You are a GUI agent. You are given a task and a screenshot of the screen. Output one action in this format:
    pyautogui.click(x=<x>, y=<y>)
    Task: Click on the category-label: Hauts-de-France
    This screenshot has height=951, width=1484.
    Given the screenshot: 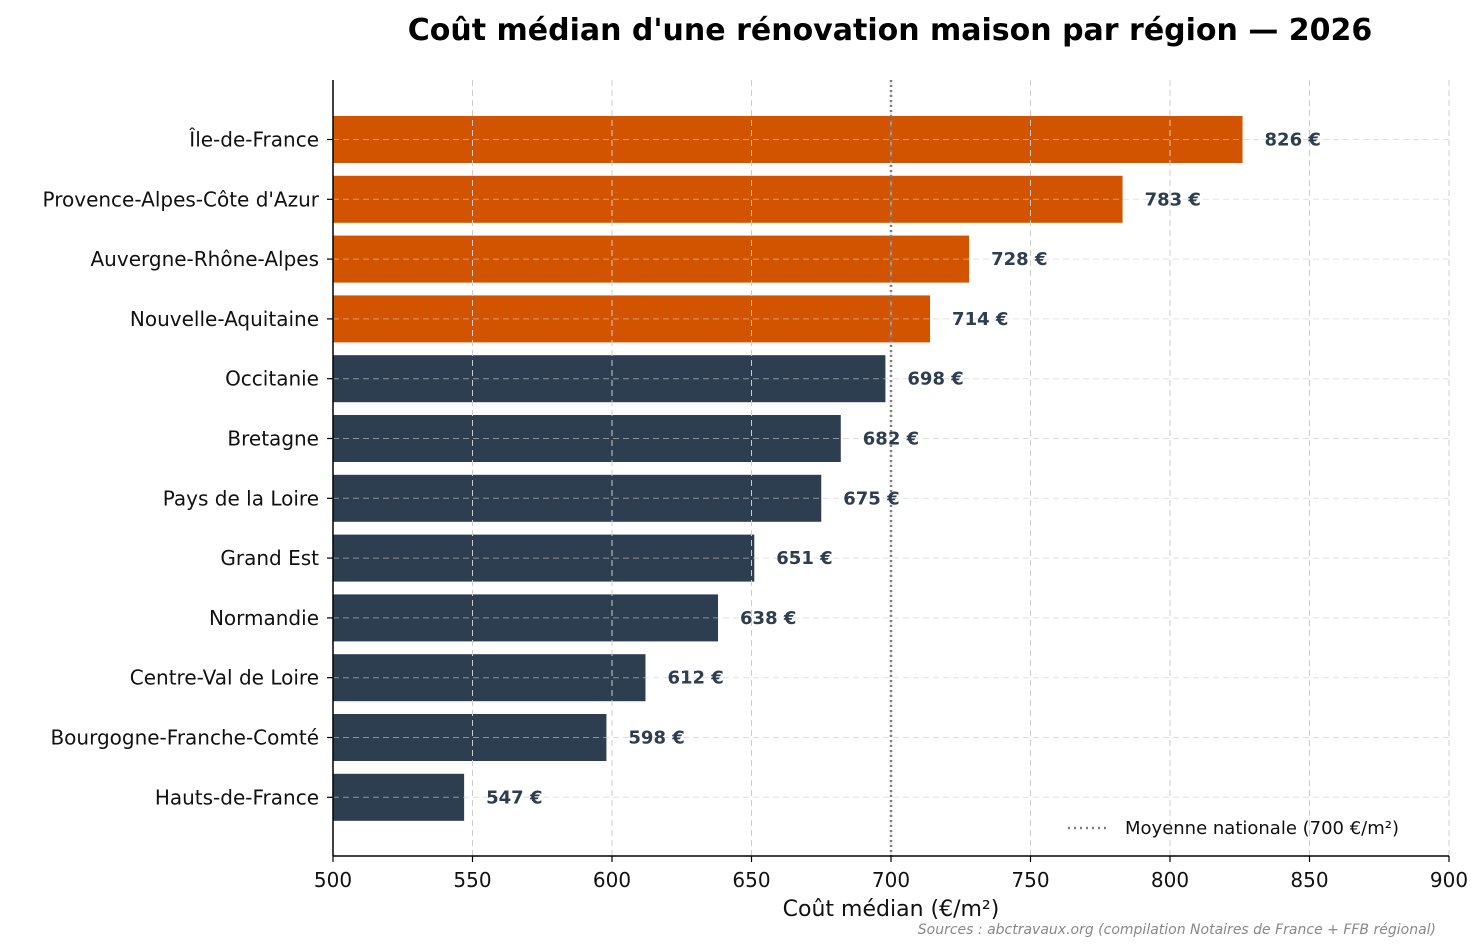 What is the action you would take?
    pyautogui.click(x=237, y=797)
    